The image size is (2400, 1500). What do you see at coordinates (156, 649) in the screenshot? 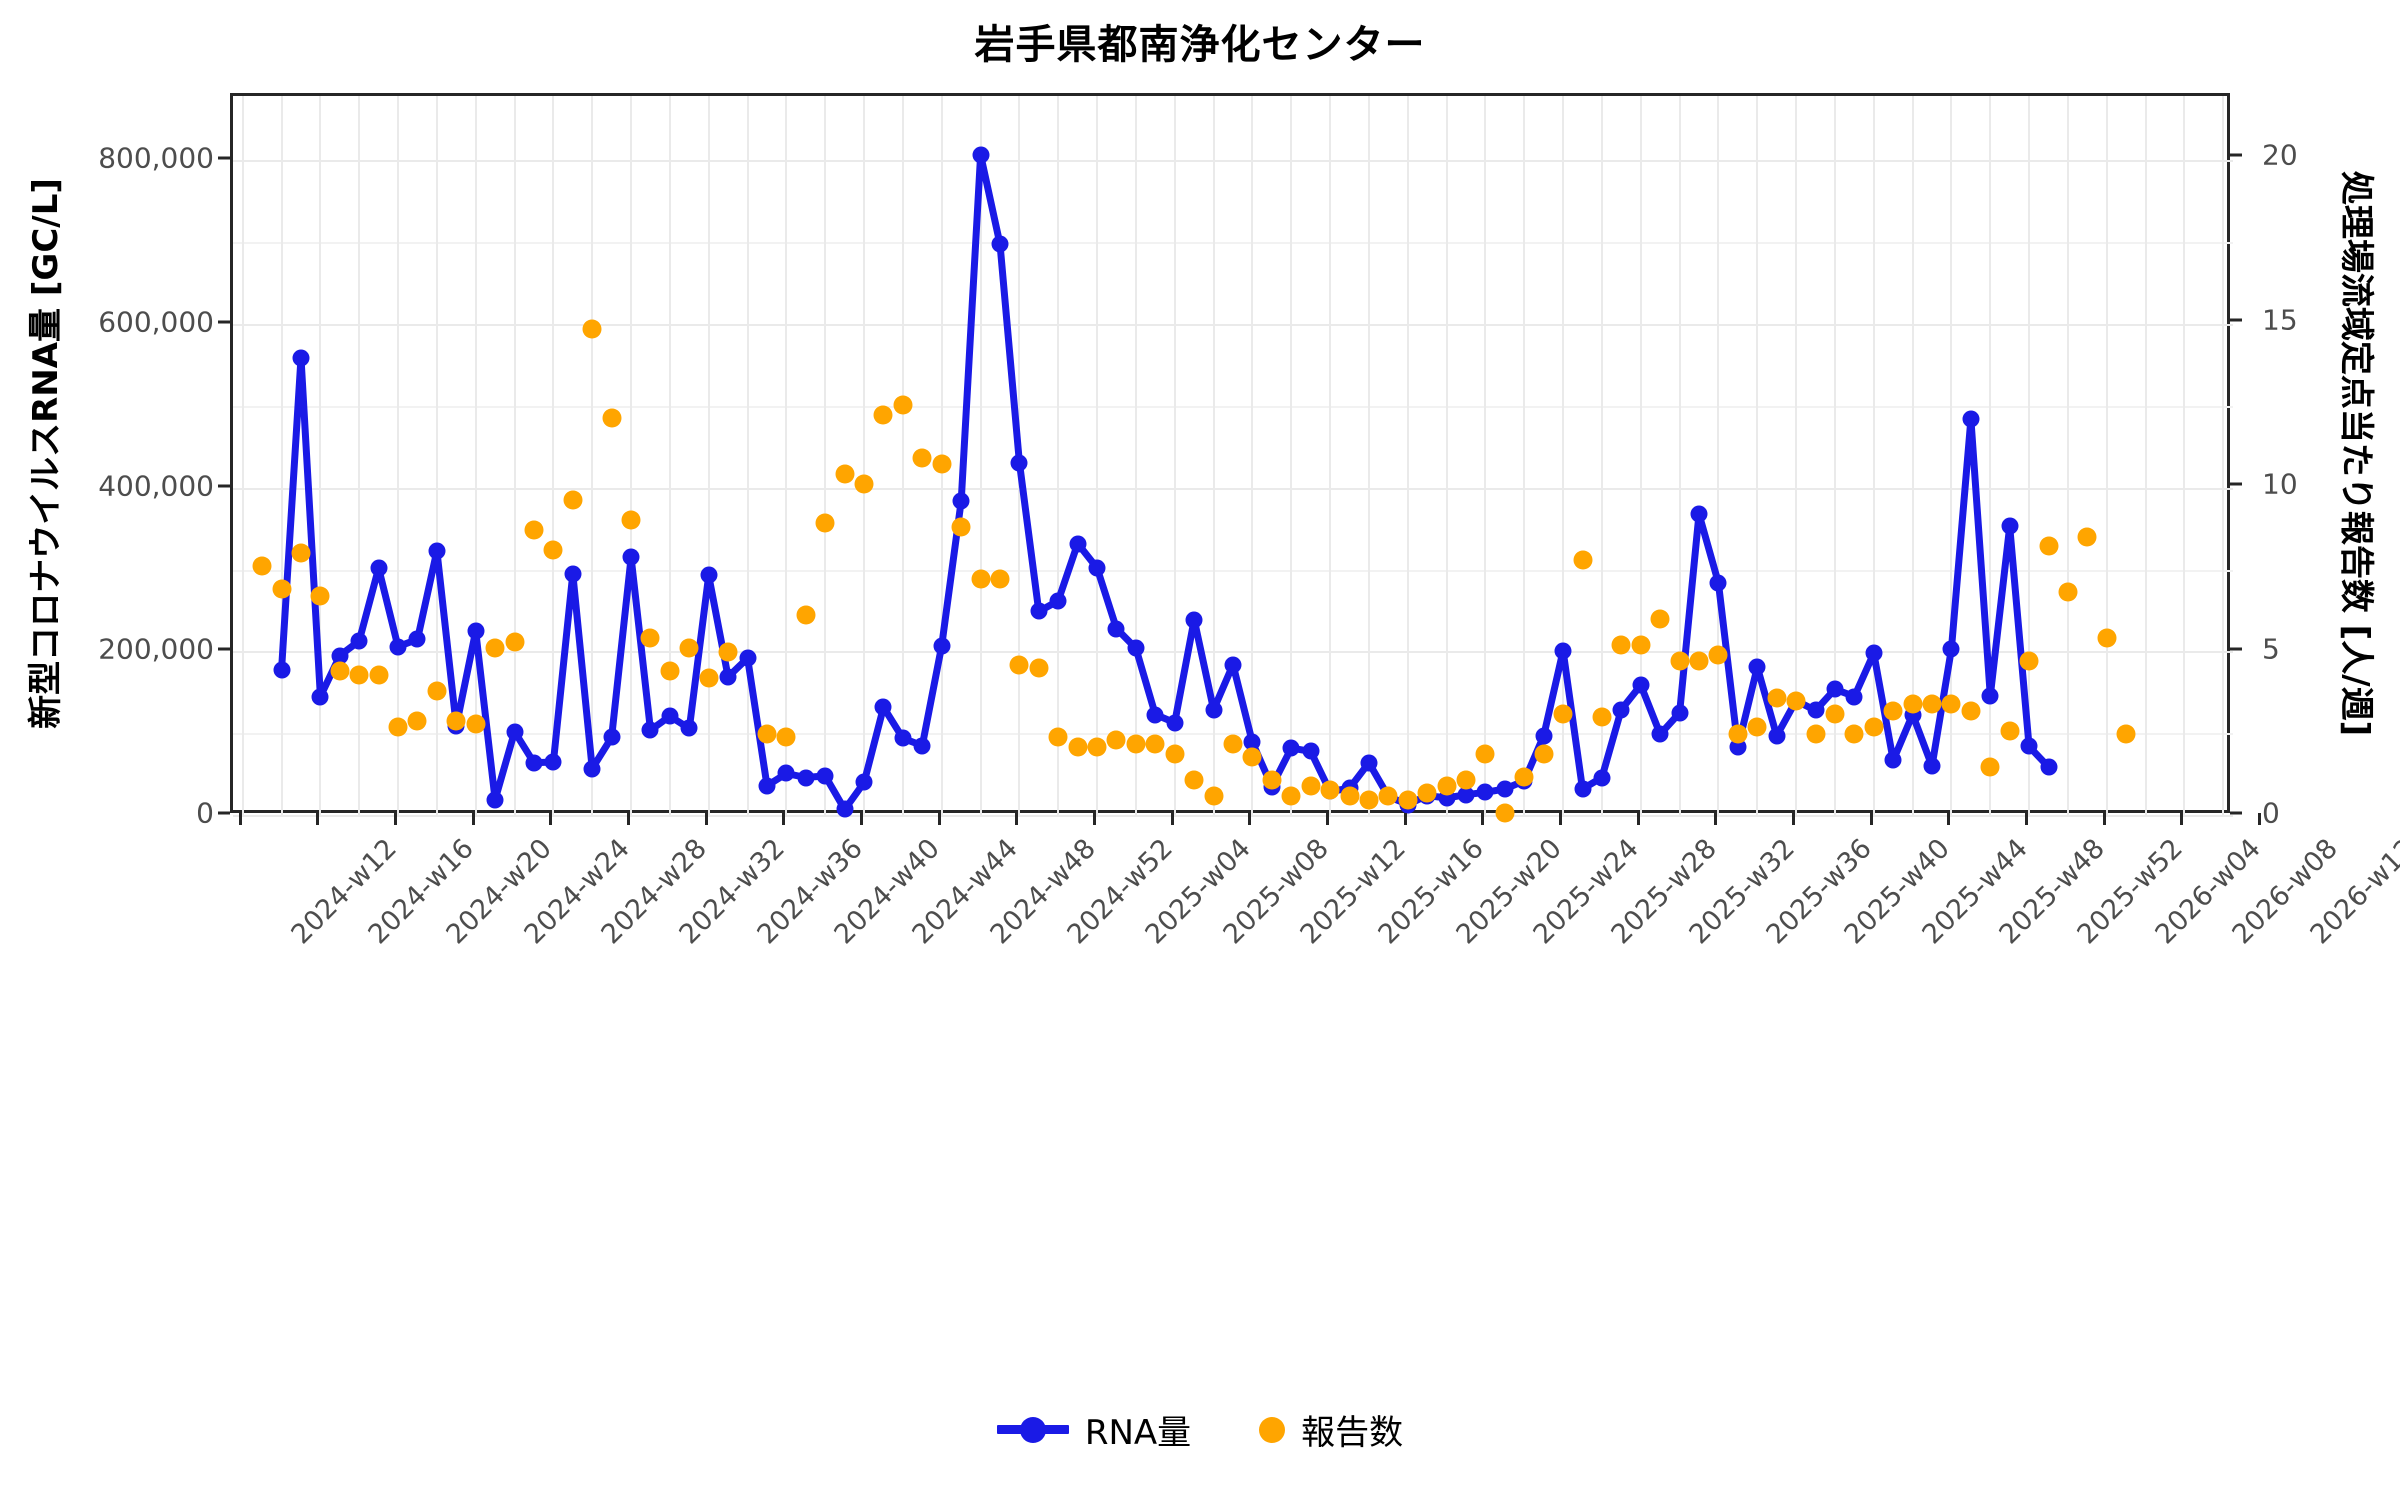
I see `y-tick-label-left: 200,000` at bounding box center [156, 649].